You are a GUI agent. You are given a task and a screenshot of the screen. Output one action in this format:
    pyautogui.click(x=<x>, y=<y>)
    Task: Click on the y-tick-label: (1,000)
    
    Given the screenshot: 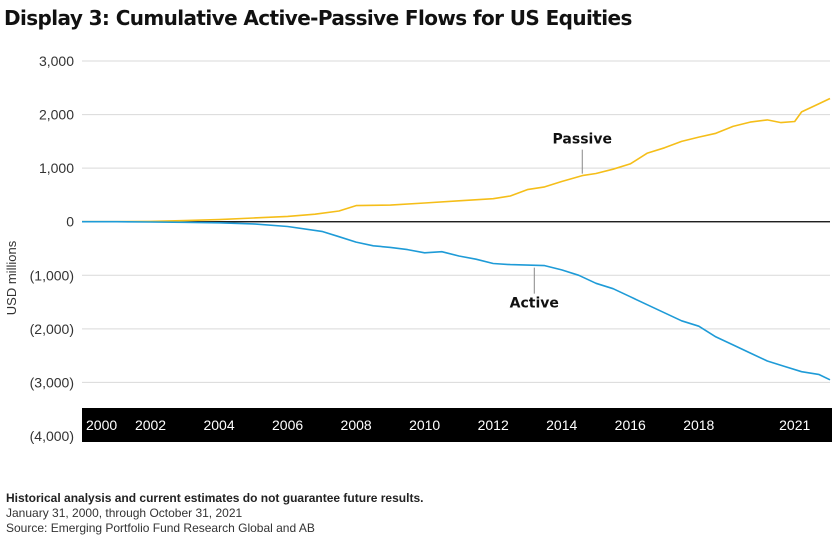 What is the action you would take?
    pyautogui.click(x=52, y=275)
    